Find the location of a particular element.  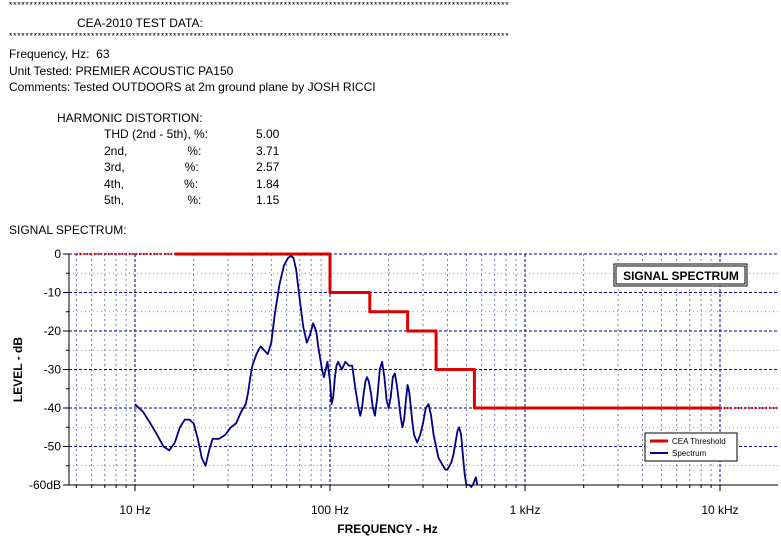

distortion-heading: HARMONIC DISTORTION: is located at coordinates (130, 118).